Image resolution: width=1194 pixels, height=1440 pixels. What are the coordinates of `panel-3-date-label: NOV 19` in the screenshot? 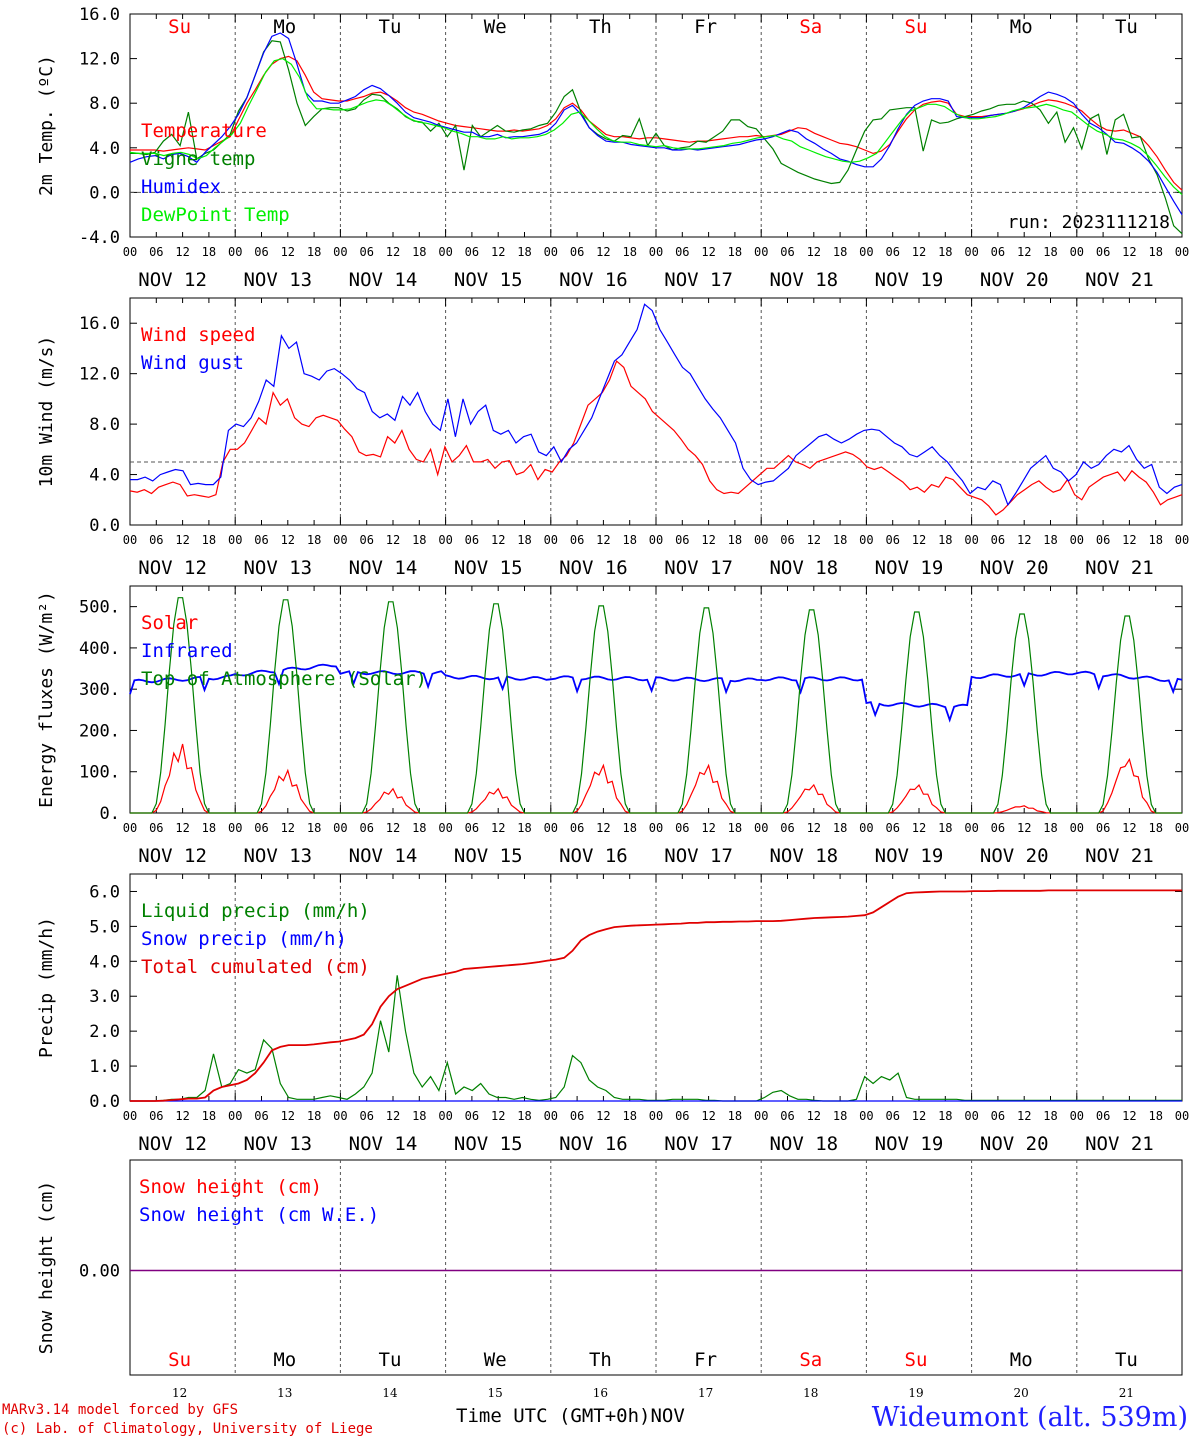 It's located at (909, 856).